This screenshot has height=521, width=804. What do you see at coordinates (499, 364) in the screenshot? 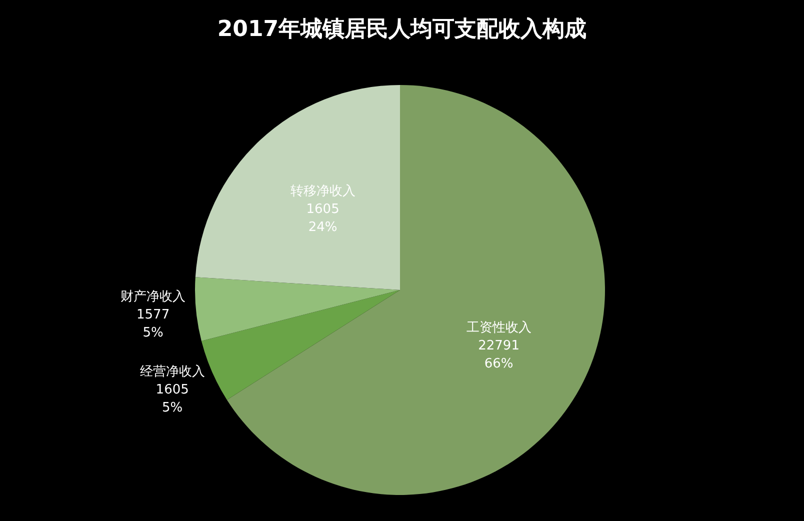
I see `data-label: 66%` at bounding box center [499, 364].